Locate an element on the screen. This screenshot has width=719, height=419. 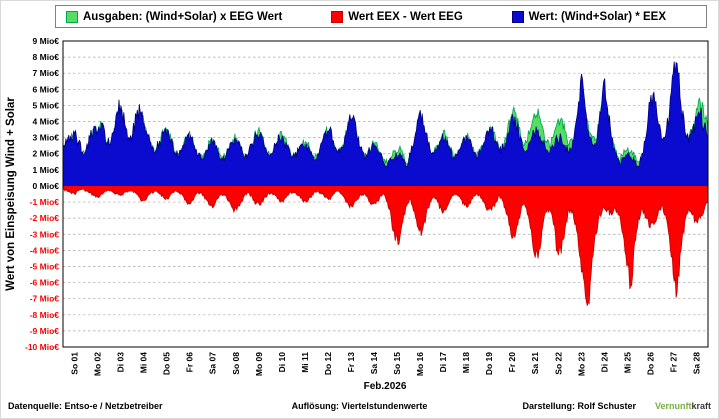
legend-label-eeg-cost: Ausgaben: (Wind+Solar) x EEG Wert is located at coordinates (183, 16).